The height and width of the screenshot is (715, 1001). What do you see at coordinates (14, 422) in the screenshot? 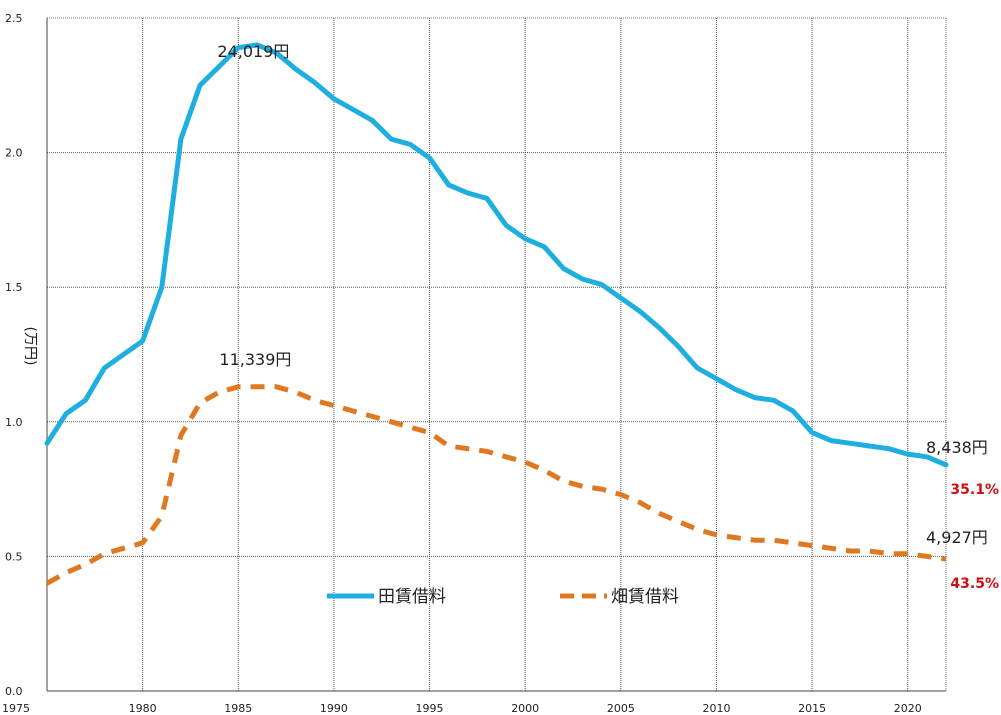
I see `y-tick-label: 1.0` at bounding box center [14, 422].